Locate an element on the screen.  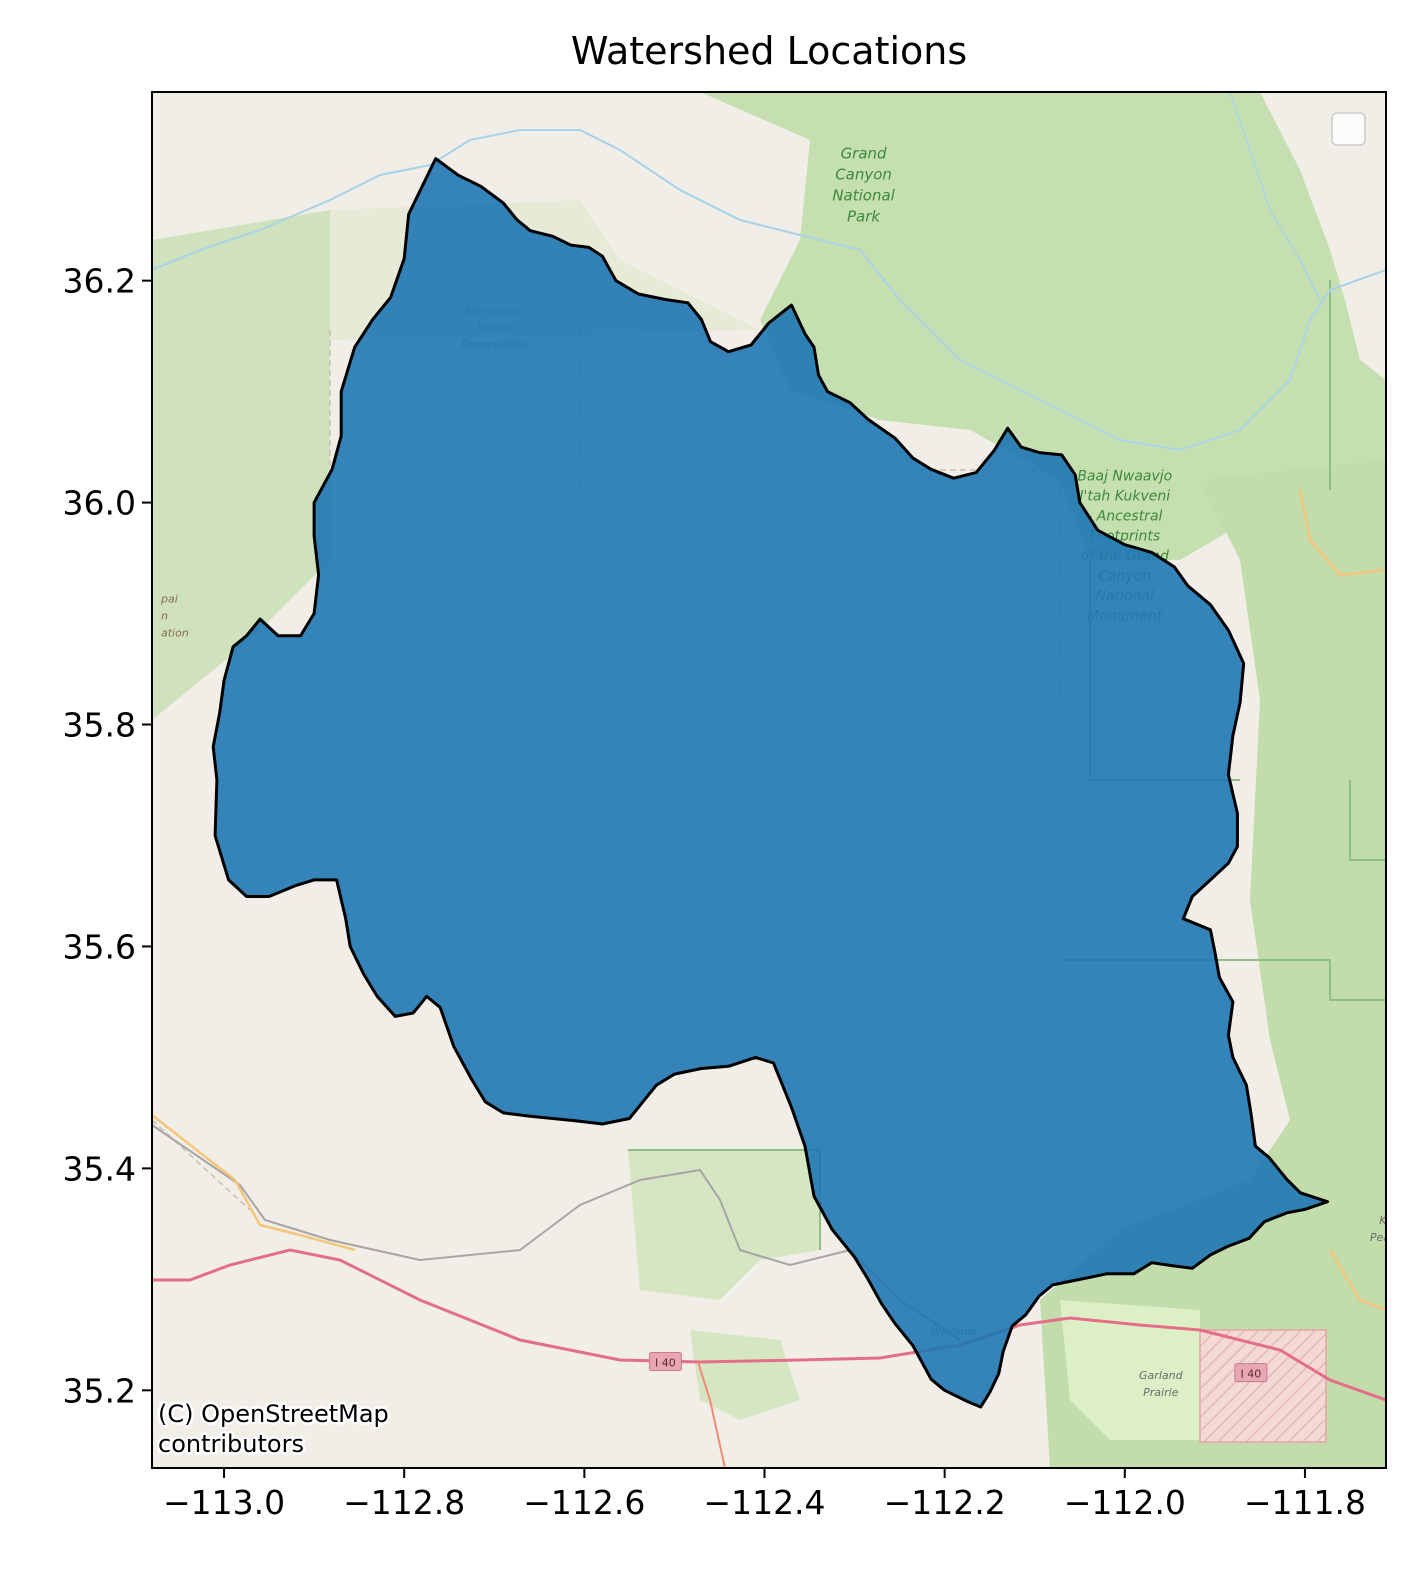
y-tick-label: 35.4 is located at coordinates (99, 1168).